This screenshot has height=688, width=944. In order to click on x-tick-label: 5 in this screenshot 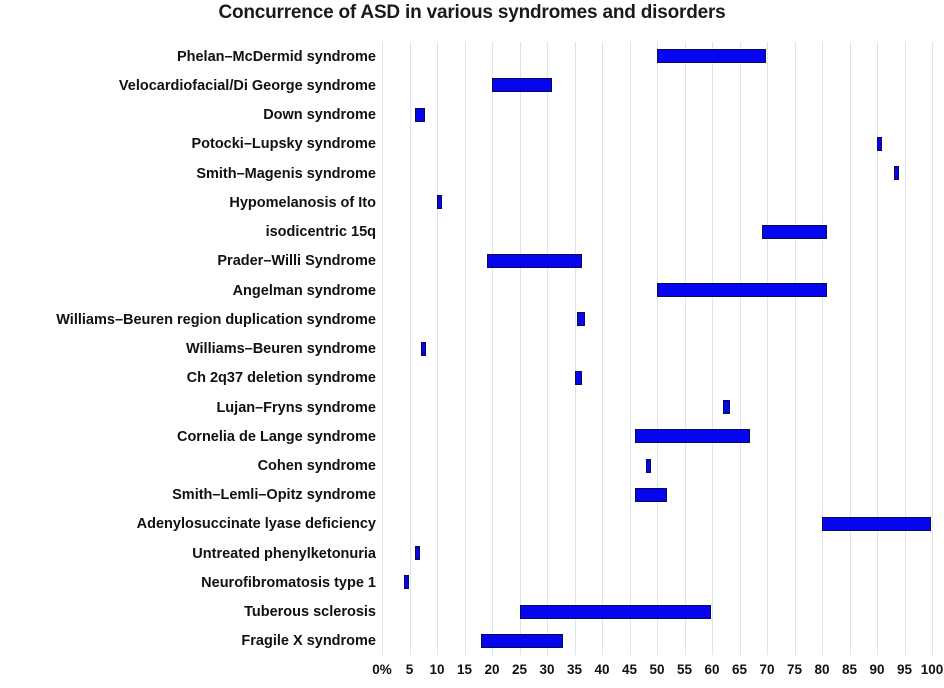, I will do `click(409, 669)`.